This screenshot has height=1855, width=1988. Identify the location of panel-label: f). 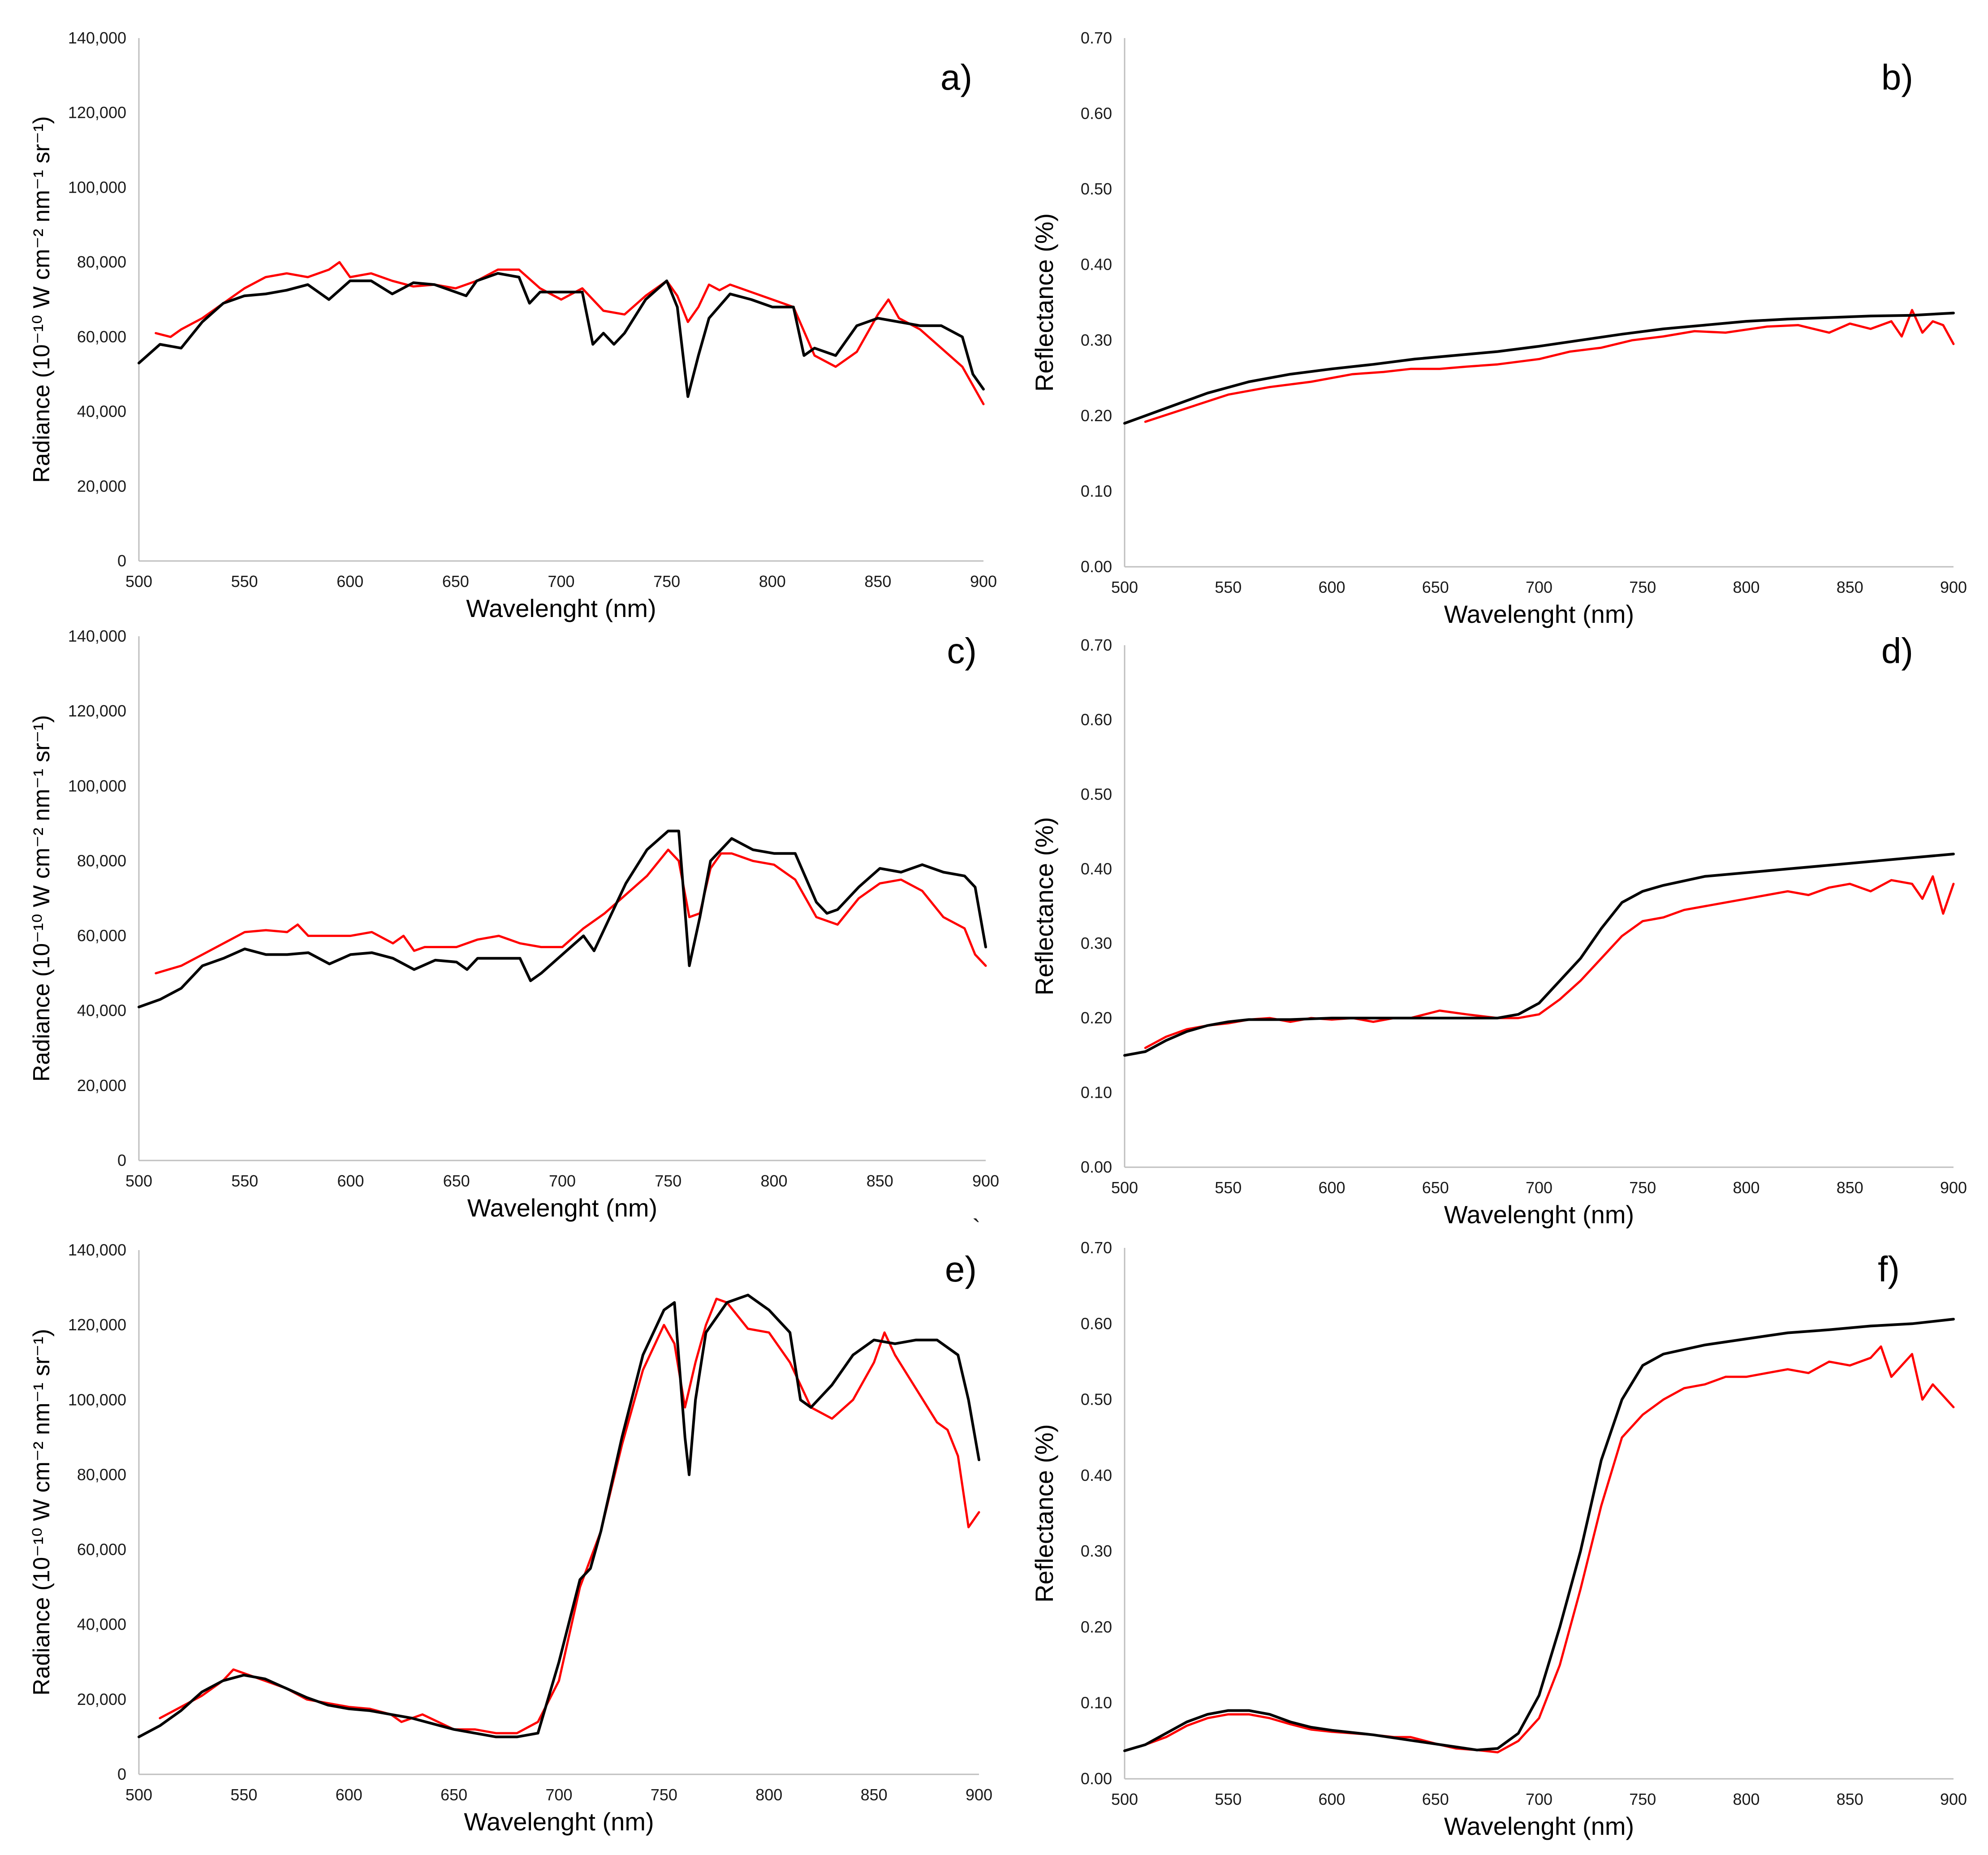
(1889, 1269).